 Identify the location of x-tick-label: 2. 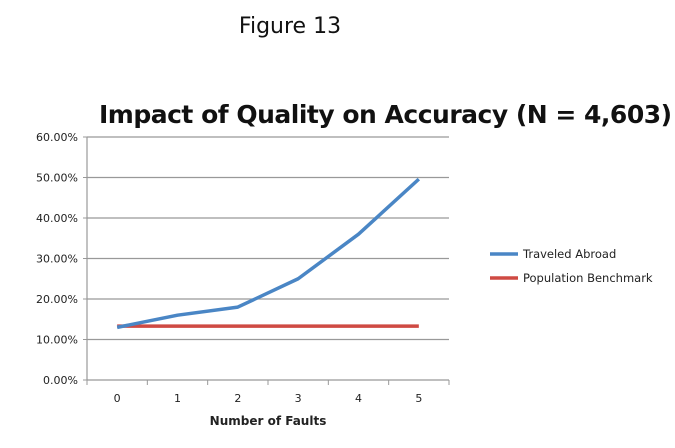
(237, 398).